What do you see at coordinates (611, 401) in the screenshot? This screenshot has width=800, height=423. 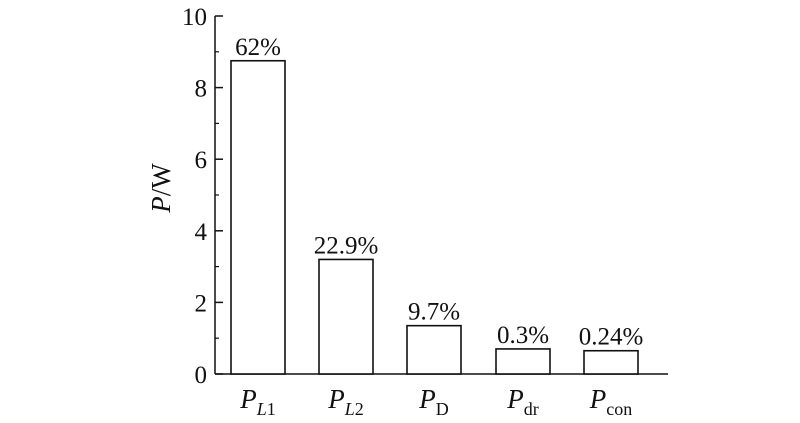 I see `category-label: Pcon` at bounding box center [611, 401].